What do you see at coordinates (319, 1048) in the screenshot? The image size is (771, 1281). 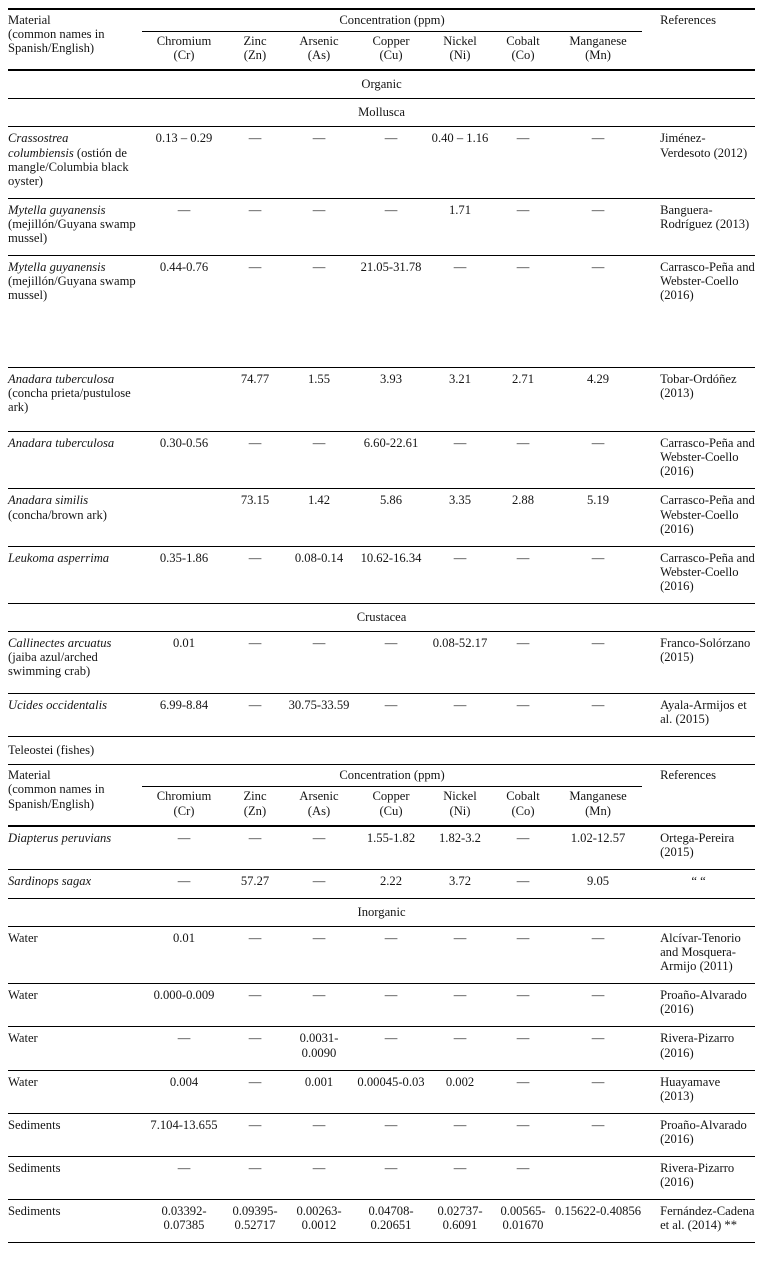 I see `value-cell-arsenic: 0.0031-0.0090` at bounding box center [319, 1048].